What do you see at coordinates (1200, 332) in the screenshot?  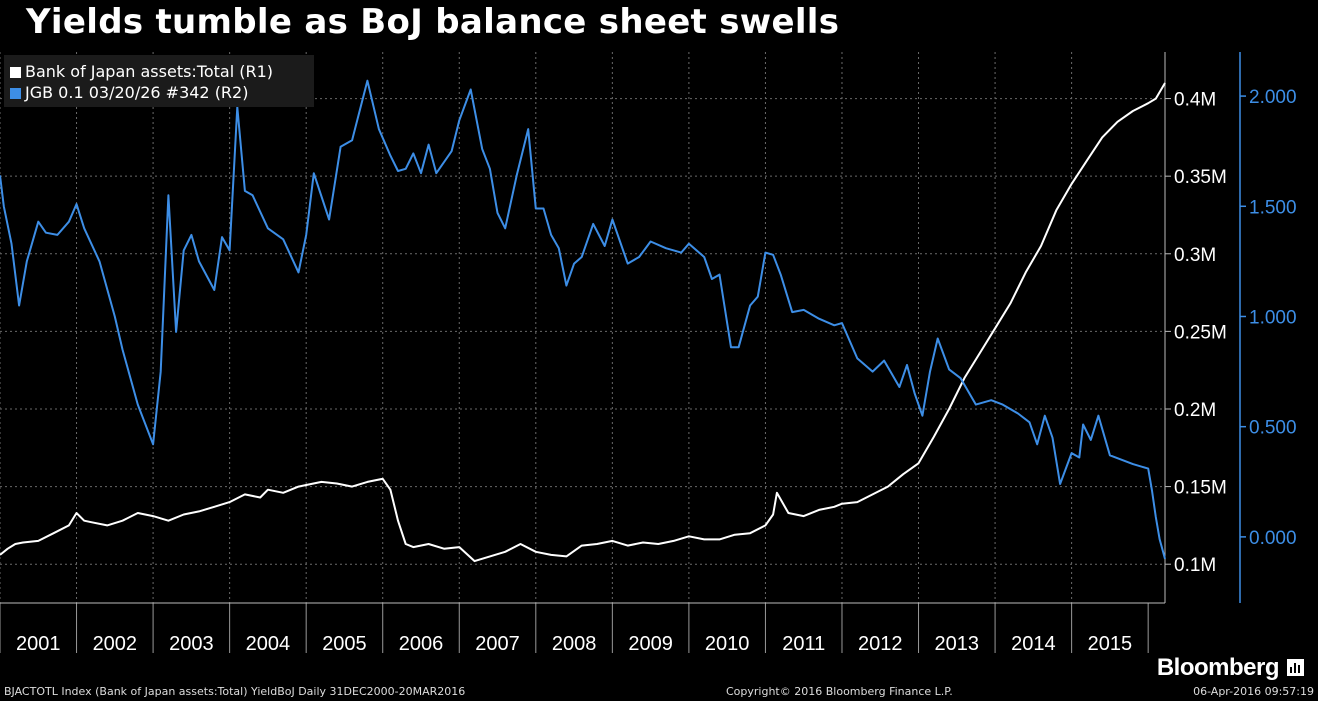 I see `left-axis-tick-label: 0.25M` at bounding box center [1200, 332].